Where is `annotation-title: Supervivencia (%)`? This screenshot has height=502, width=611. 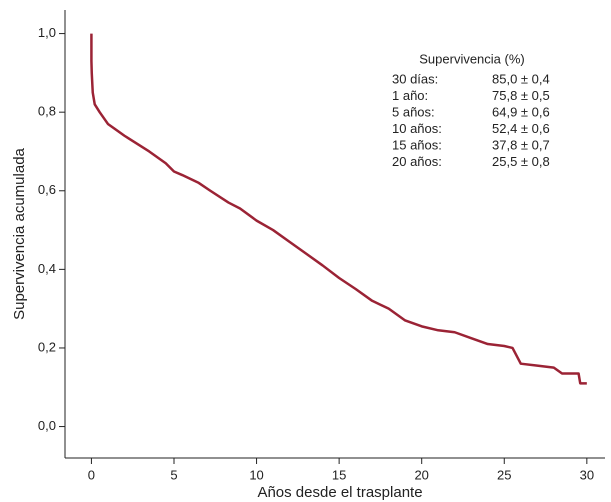 annotation-title: Supervivencia (%) is located at coordinates (472, 58).